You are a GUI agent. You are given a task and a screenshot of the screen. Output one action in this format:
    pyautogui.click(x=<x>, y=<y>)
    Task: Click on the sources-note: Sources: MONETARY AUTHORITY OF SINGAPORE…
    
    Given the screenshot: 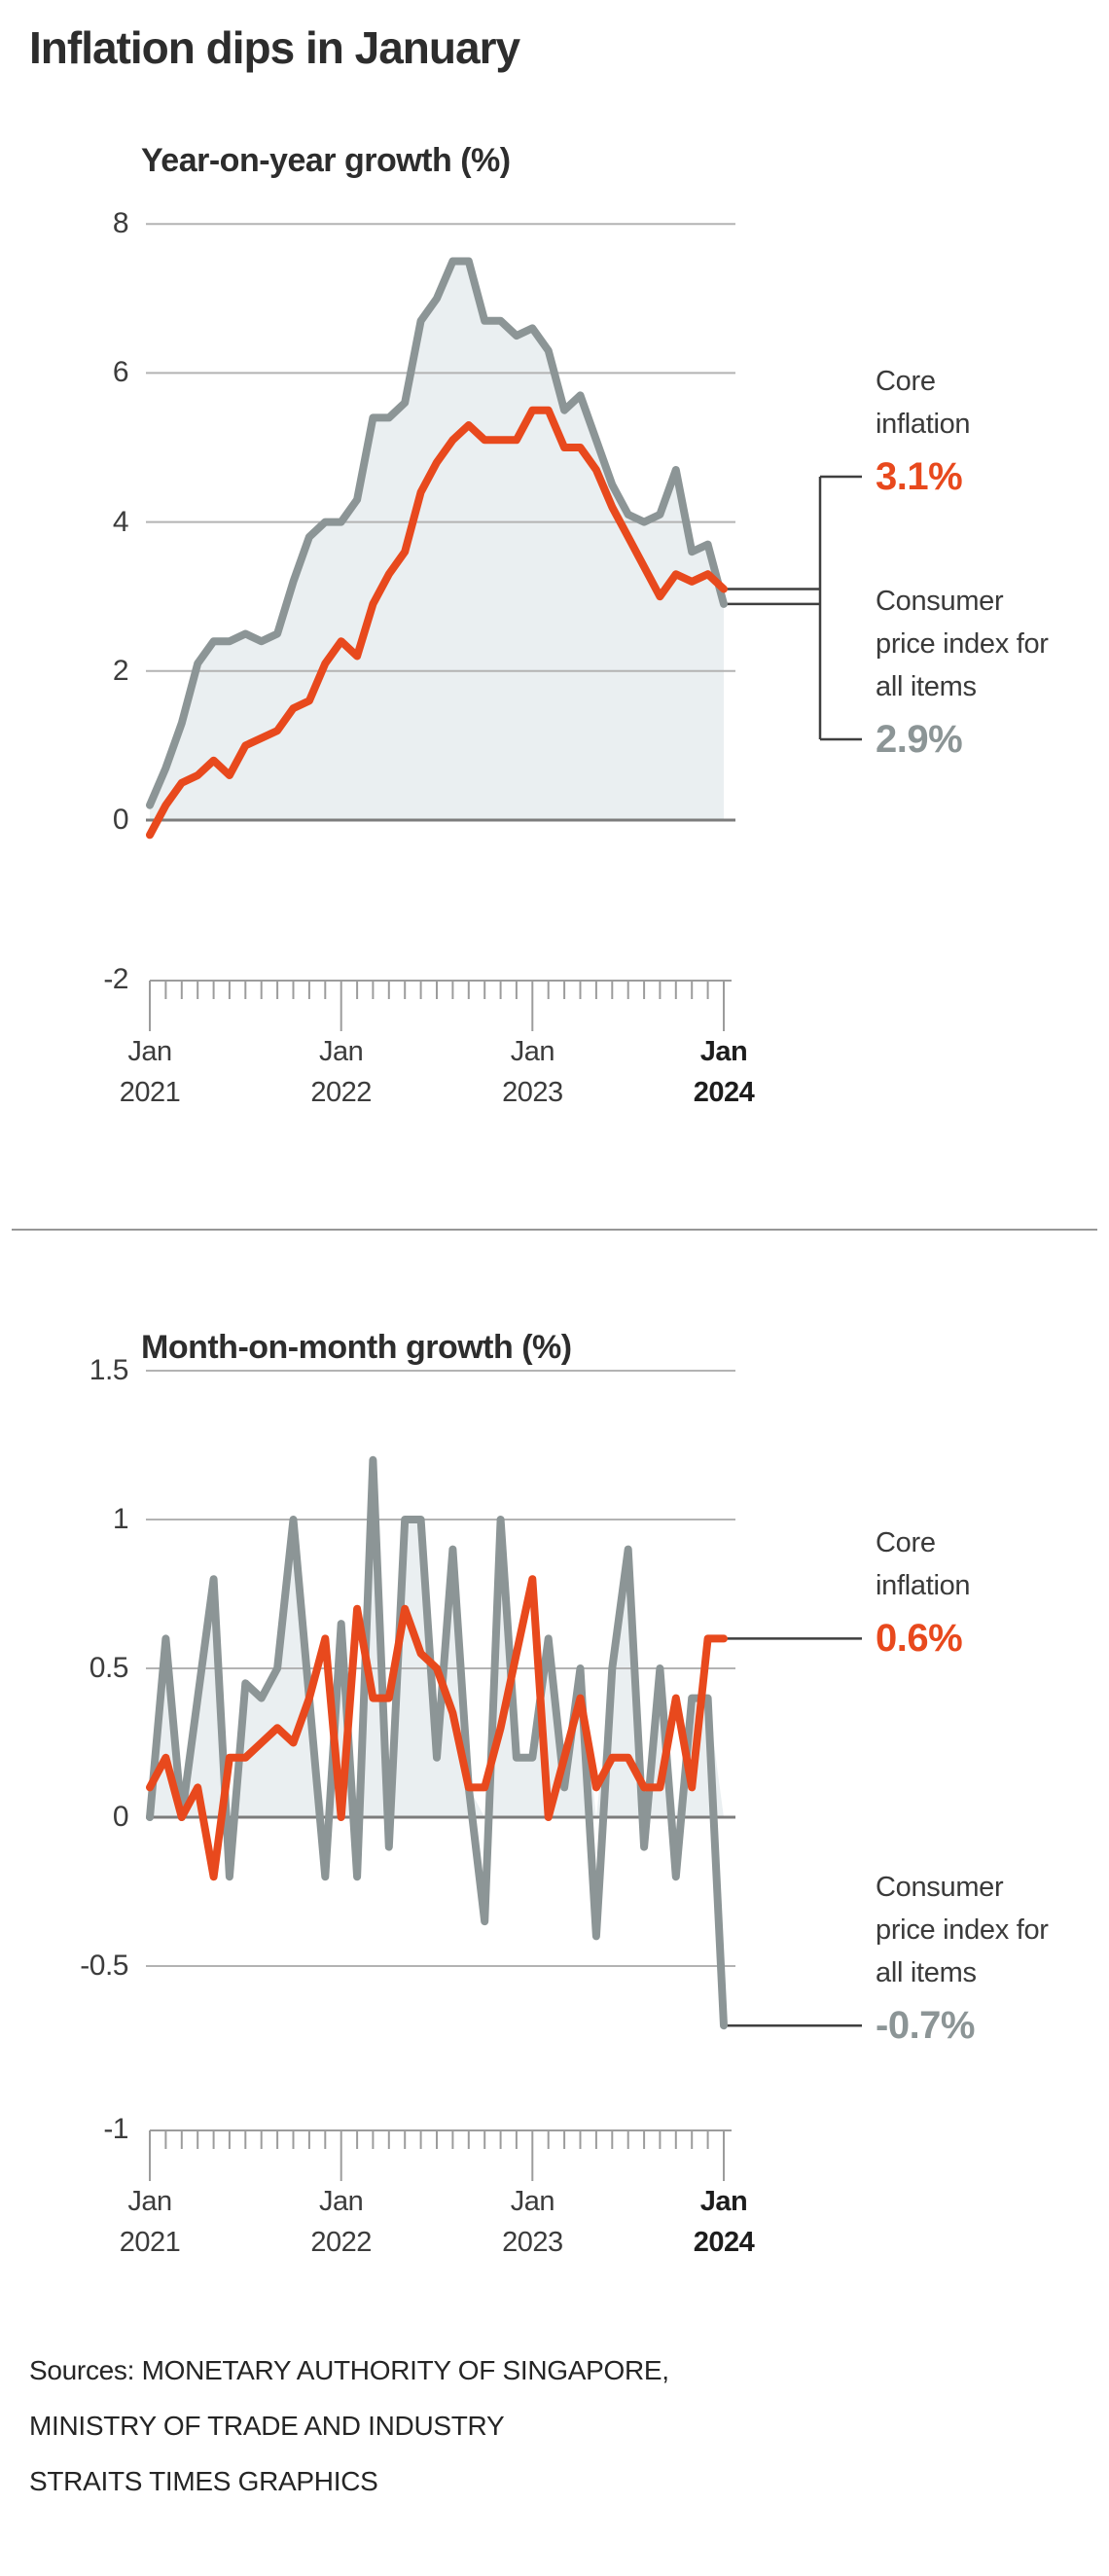 What is the action you would take?
    pyautogui.click(x=349, y=2426)
    